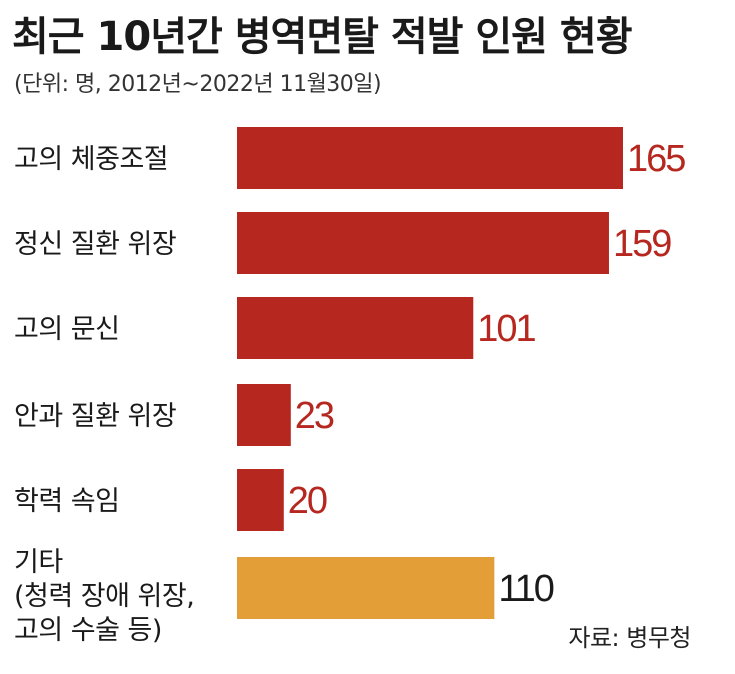 This screenshot has height=674, width=735. What do you see at coordinates (95, 416) in the screenshot?
I see `category-label-3: 안과 질환 위장` at bounding box center [95, 416].